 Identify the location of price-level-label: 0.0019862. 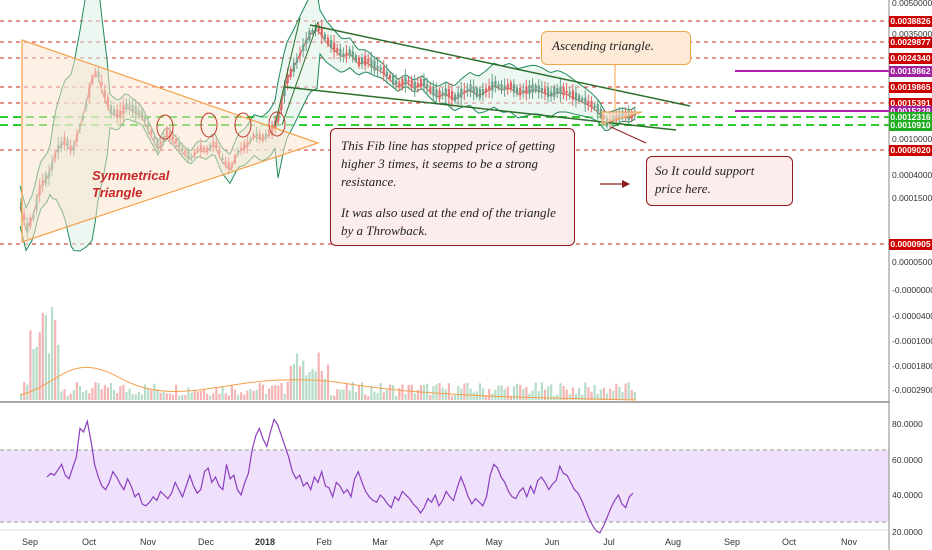
(910, 71).